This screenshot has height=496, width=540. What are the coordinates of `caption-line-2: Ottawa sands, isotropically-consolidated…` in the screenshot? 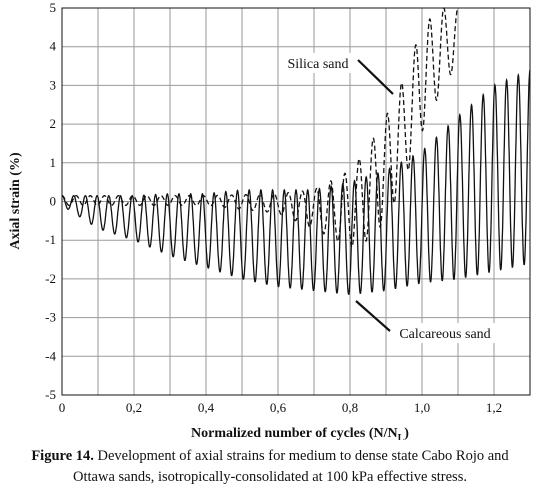 It's located at (270, 477).